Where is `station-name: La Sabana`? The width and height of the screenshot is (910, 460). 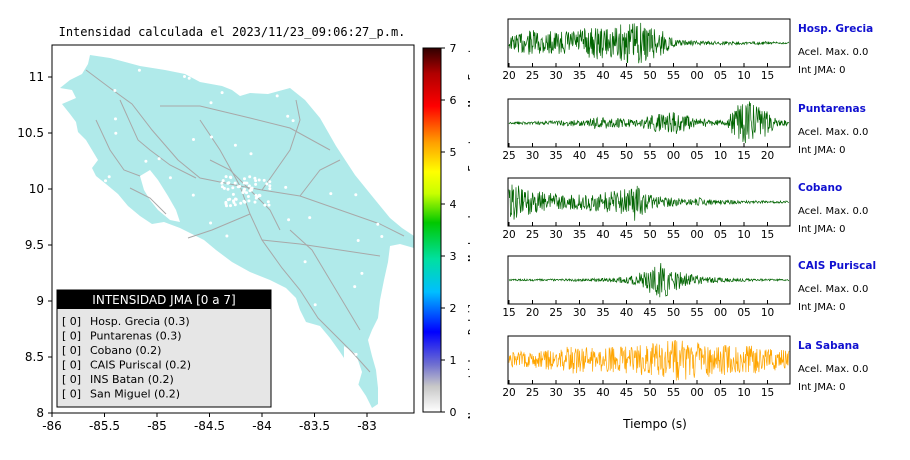
station-name: La Sabana is located at coordinates (828, 346).